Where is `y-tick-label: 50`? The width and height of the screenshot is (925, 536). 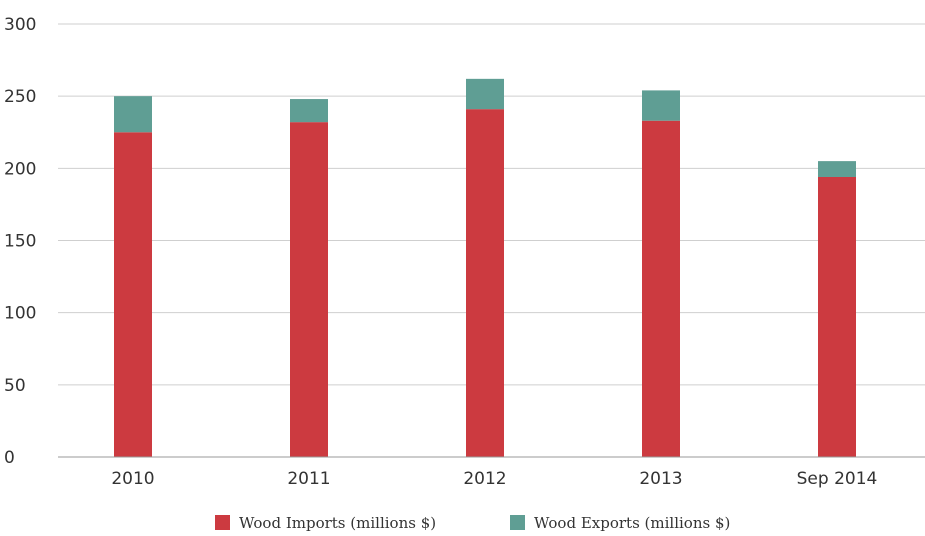
y-tick-label: 50 is located at coordinates (15, 386).